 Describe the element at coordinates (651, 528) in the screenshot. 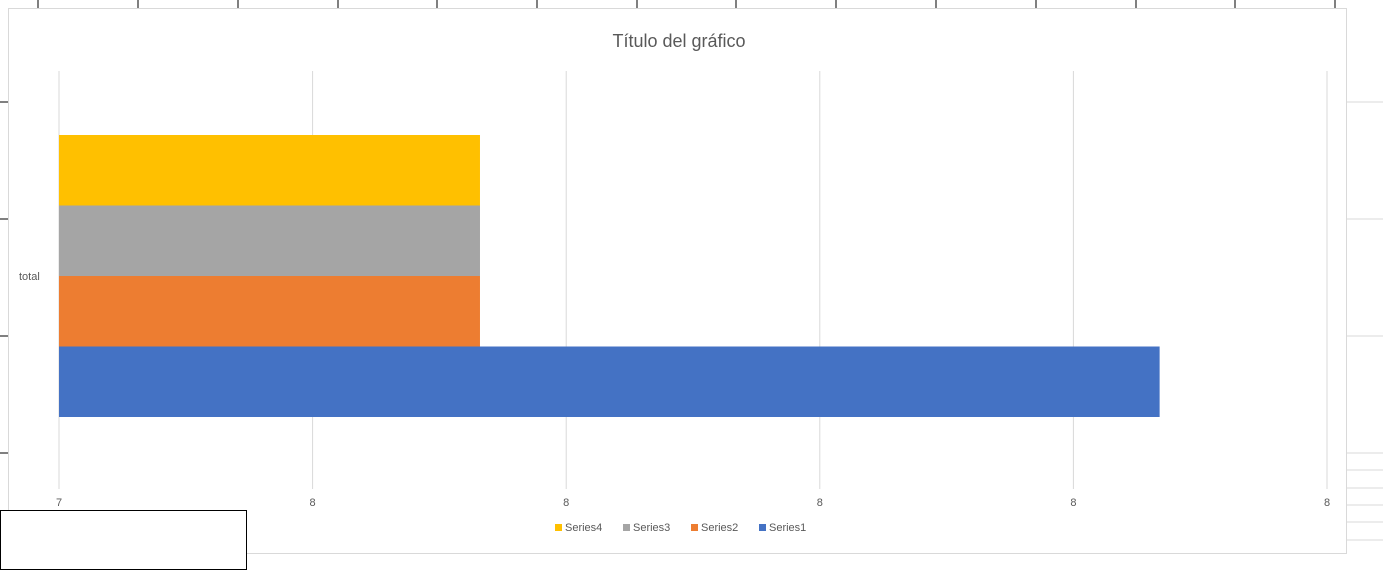

I see `legend-label: Series3` at that location.